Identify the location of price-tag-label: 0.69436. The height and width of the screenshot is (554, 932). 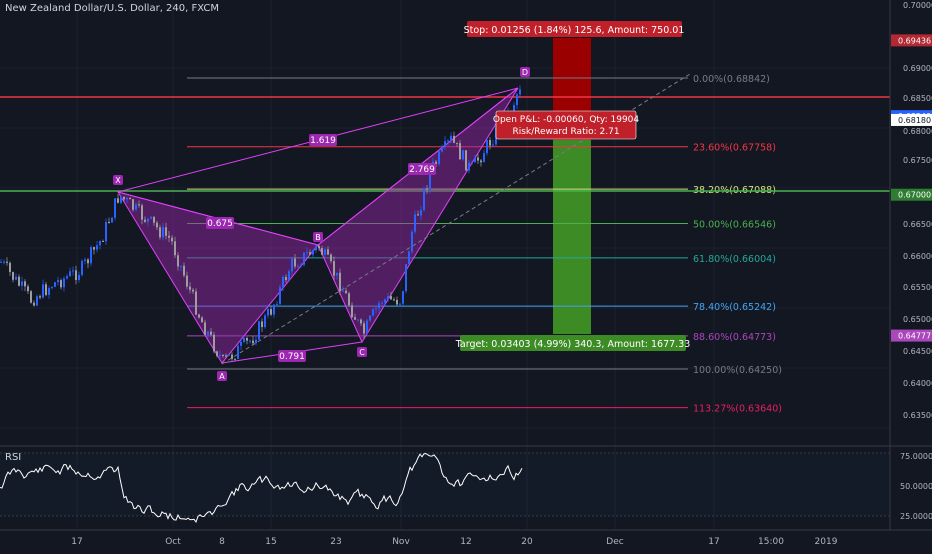
(914, 40).